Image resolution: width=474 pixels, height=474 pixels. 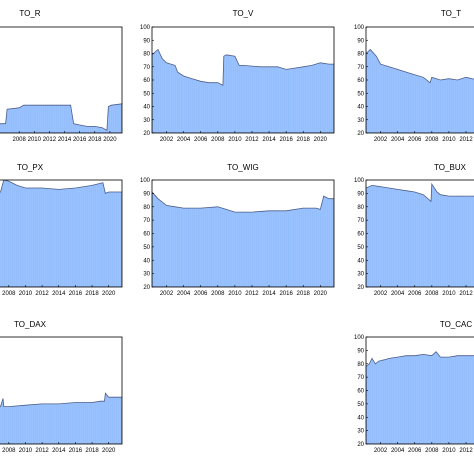 I want to click on chart-title: TO_V, so click(x=243, y=13).